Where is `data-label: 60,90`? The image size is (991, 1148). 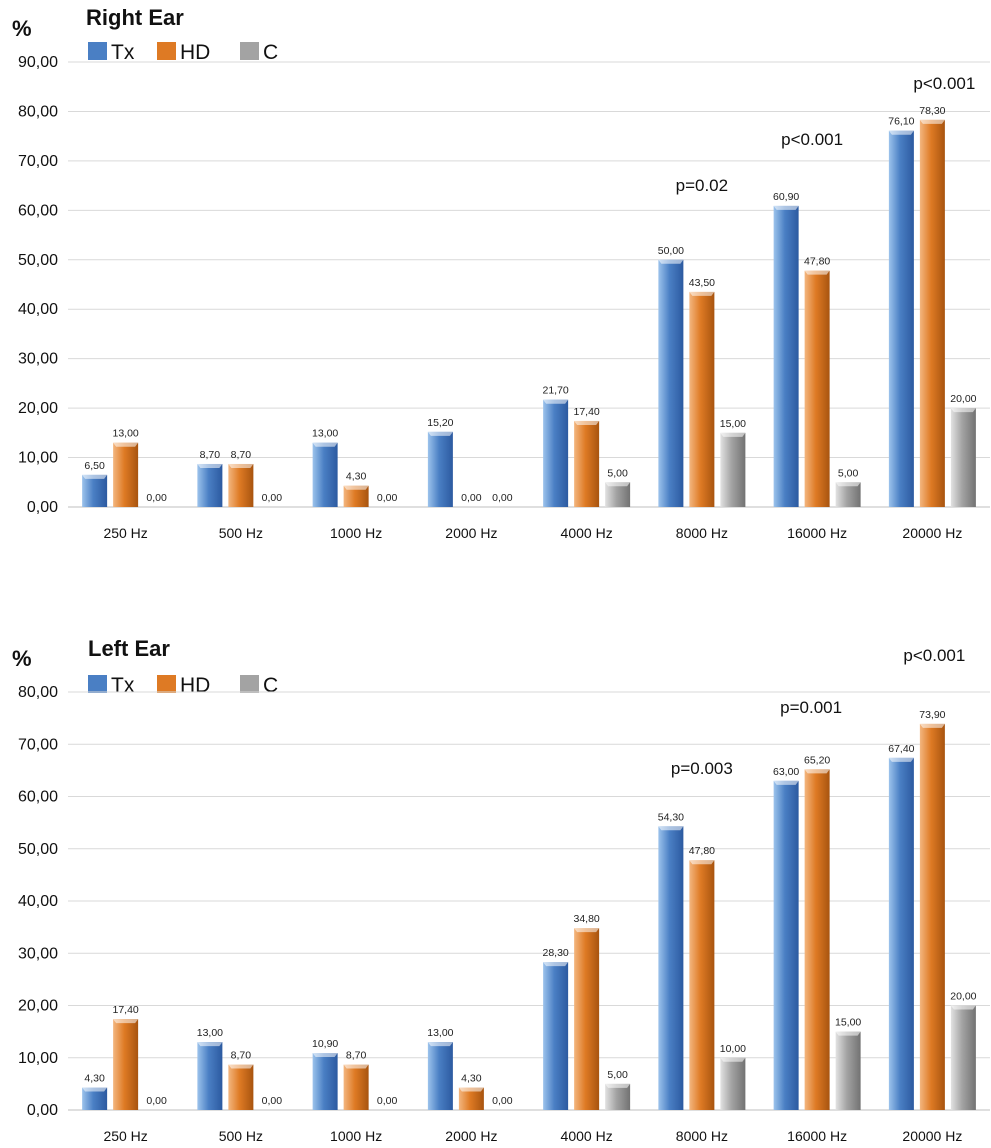
data-label: 60,90 is located at coordinates (786, 197).